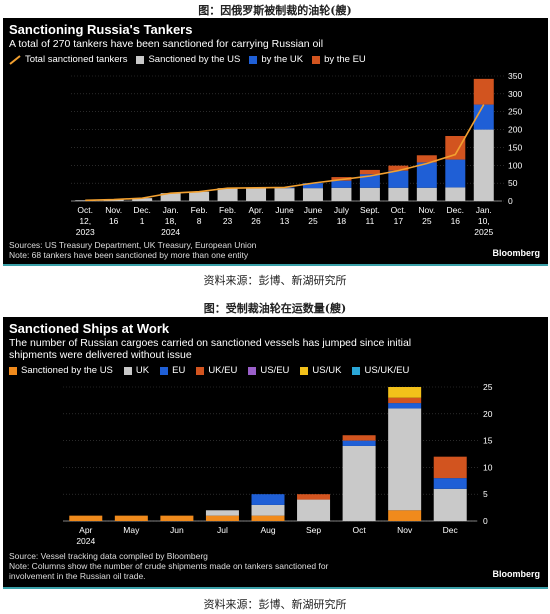  I want to click on x-tick-label: 26, so click(256, 221).